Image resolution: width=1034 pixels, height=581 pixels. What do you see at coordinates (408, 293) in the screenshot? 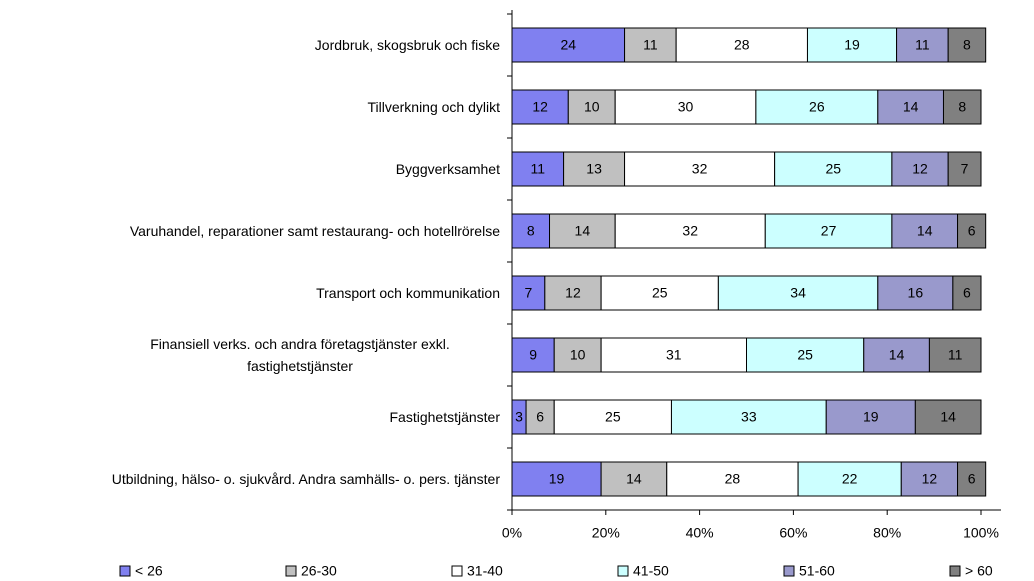
I see `category-label: Transport och kommunikation` at bounding box center [408, 293].